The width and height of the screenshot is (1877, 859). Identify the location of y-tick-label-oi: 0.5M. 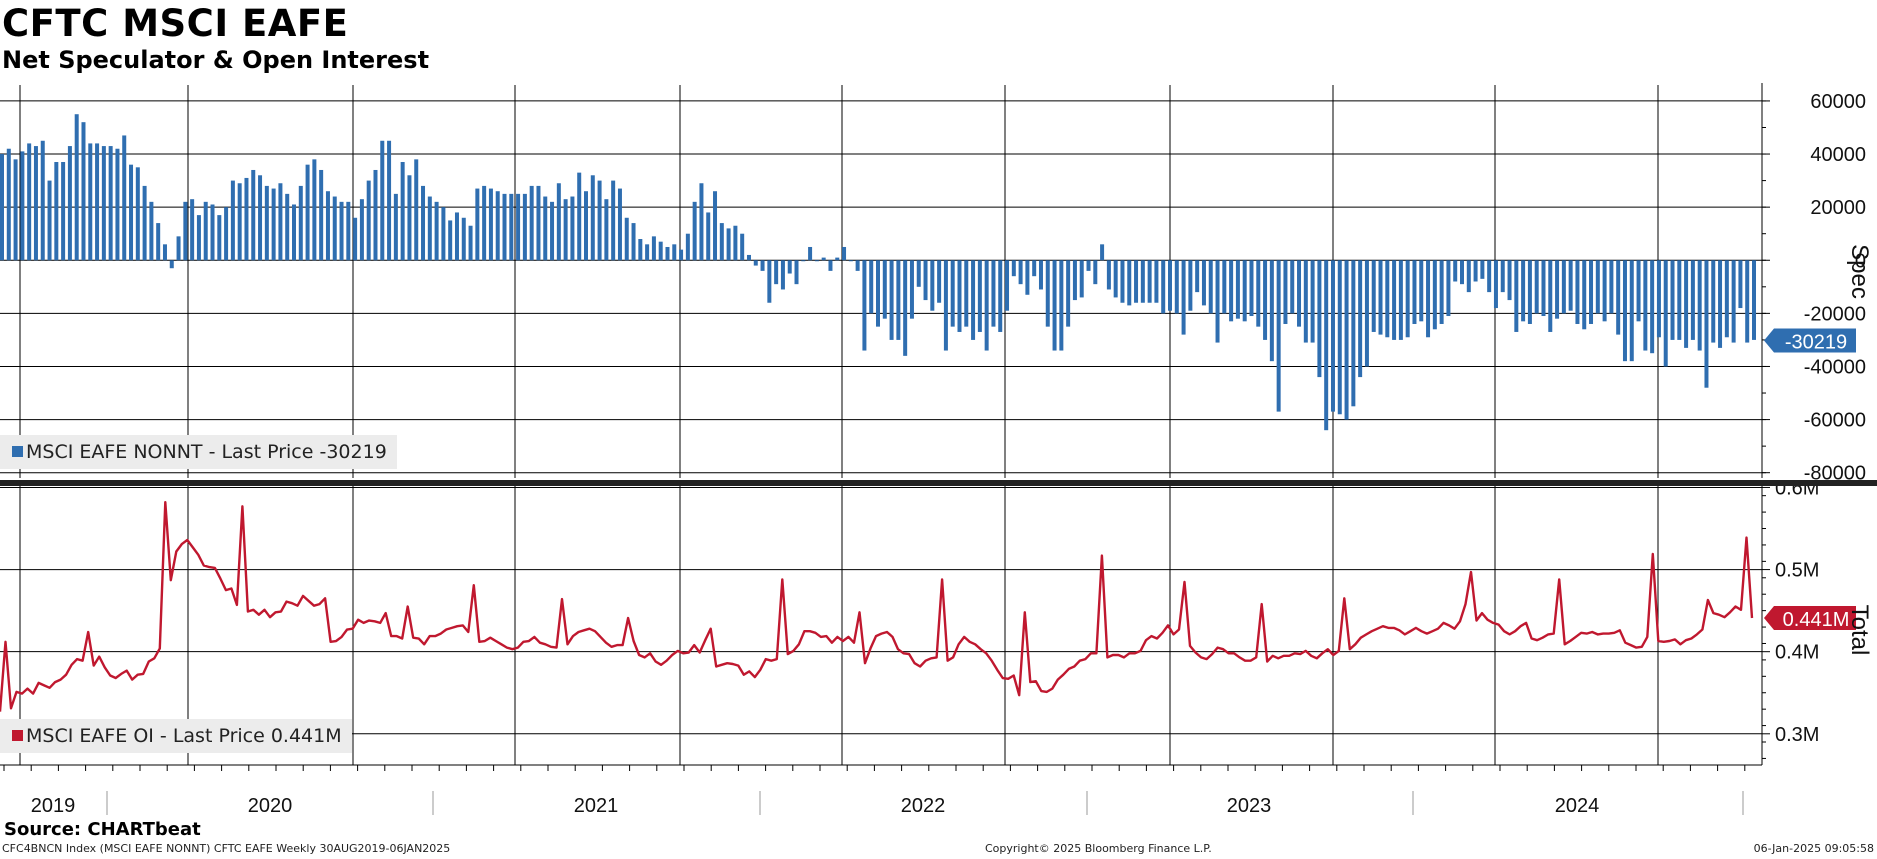
(1797, 571).